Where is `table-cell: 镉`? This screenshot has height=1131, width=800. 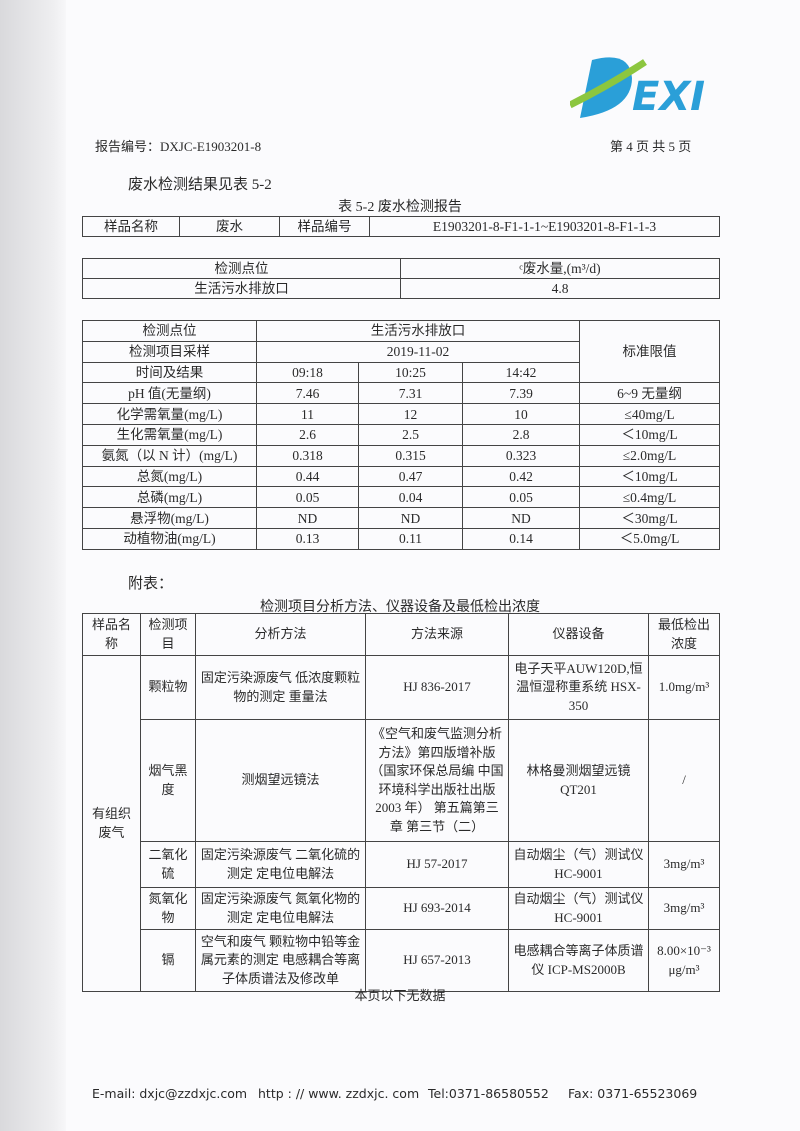 table-cell: 镉 is located at coordinates (168, 960).